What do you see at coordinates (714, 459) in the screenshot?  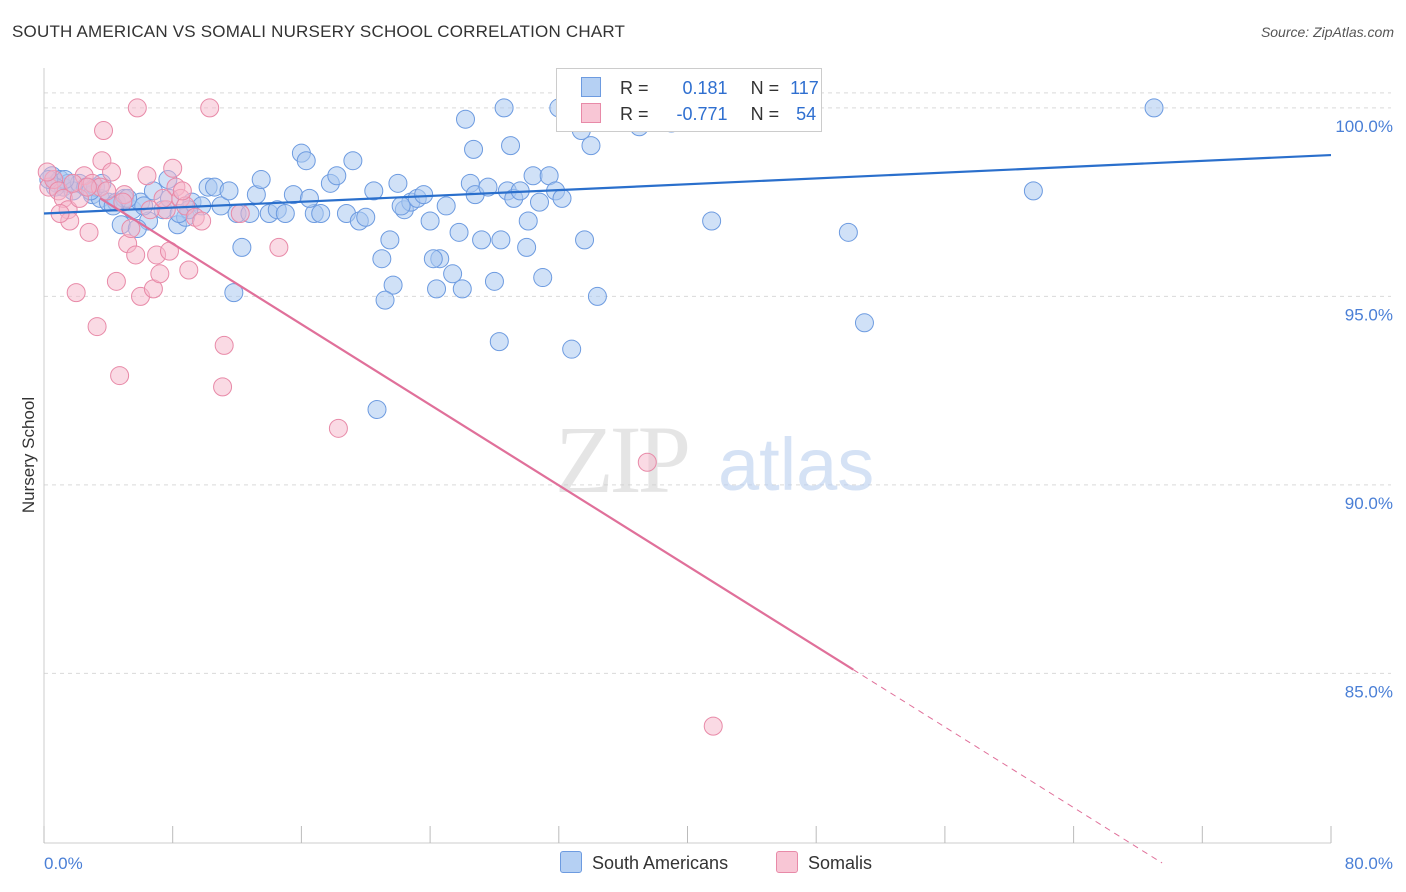 I see `watermark: ZIP atlas` at bounding box center [714, 459].